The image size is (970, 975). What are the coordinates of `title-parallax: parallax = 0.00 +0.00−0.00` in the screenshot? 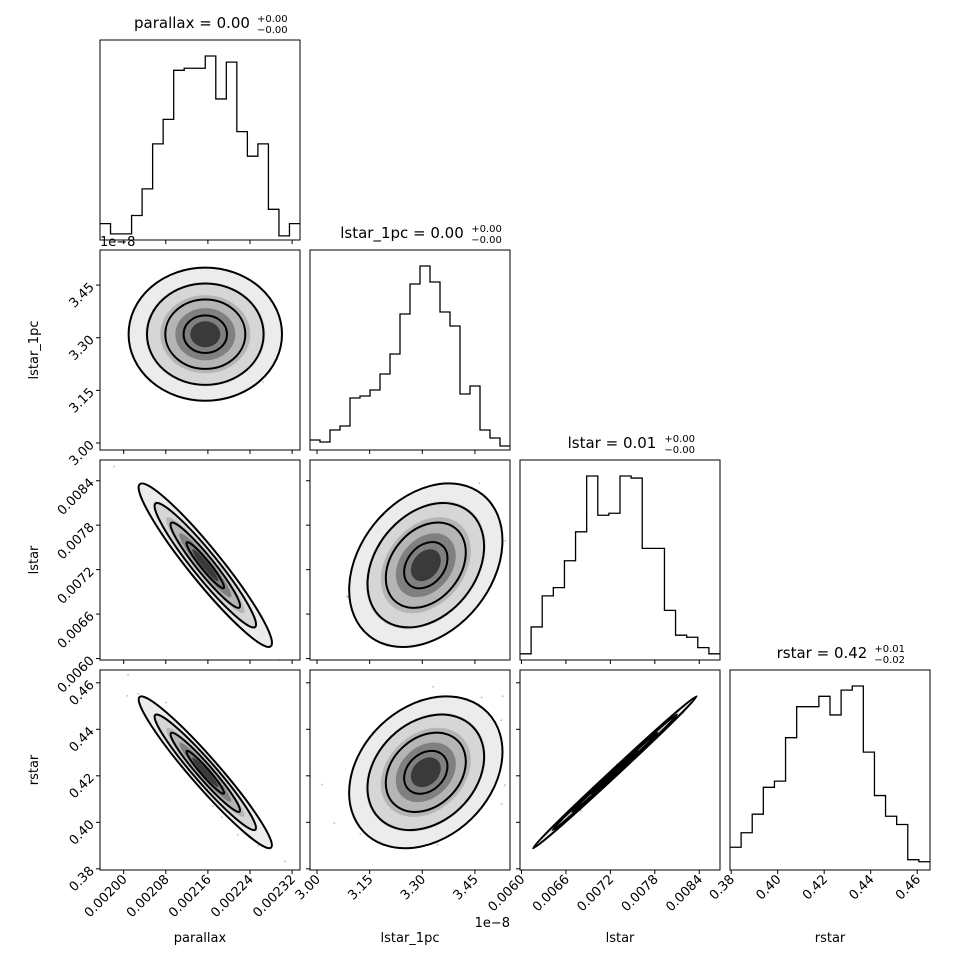 It's located at (211, 25).